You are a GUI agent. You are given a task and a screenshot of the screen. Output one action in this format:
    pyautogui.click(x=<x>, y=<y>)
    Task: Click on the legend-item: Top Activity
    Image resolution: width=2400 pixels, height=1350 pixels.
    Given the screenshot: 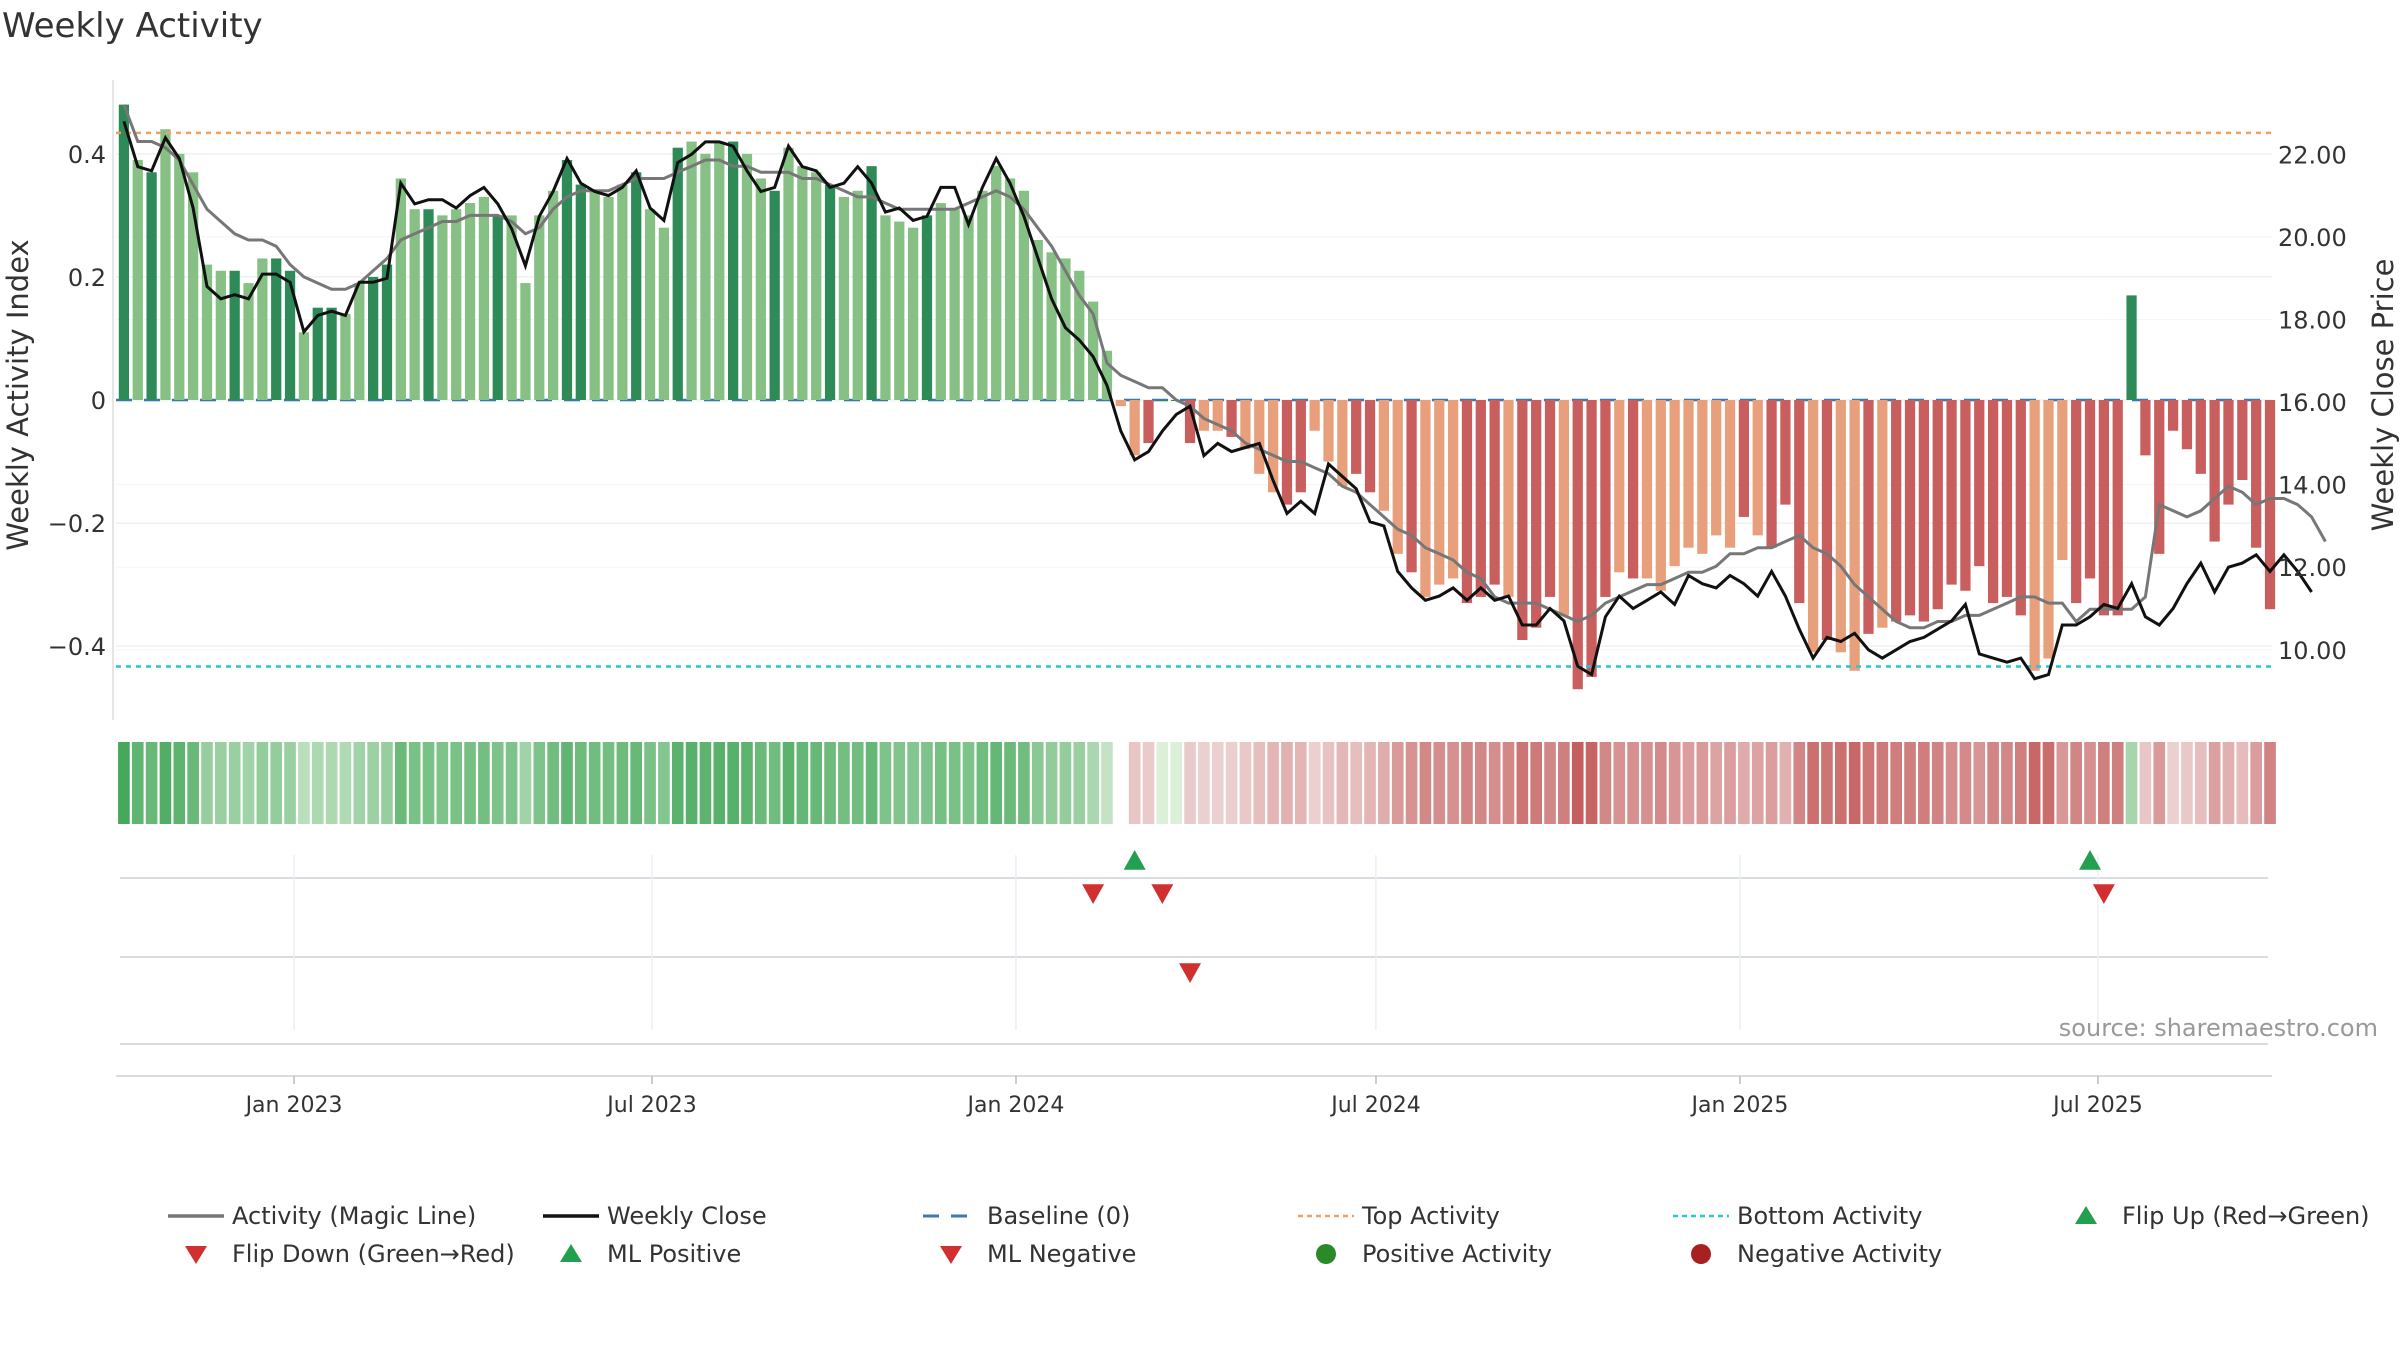 What is the action you would take?
    pyautogui.click(x=1395, y=1216)
    